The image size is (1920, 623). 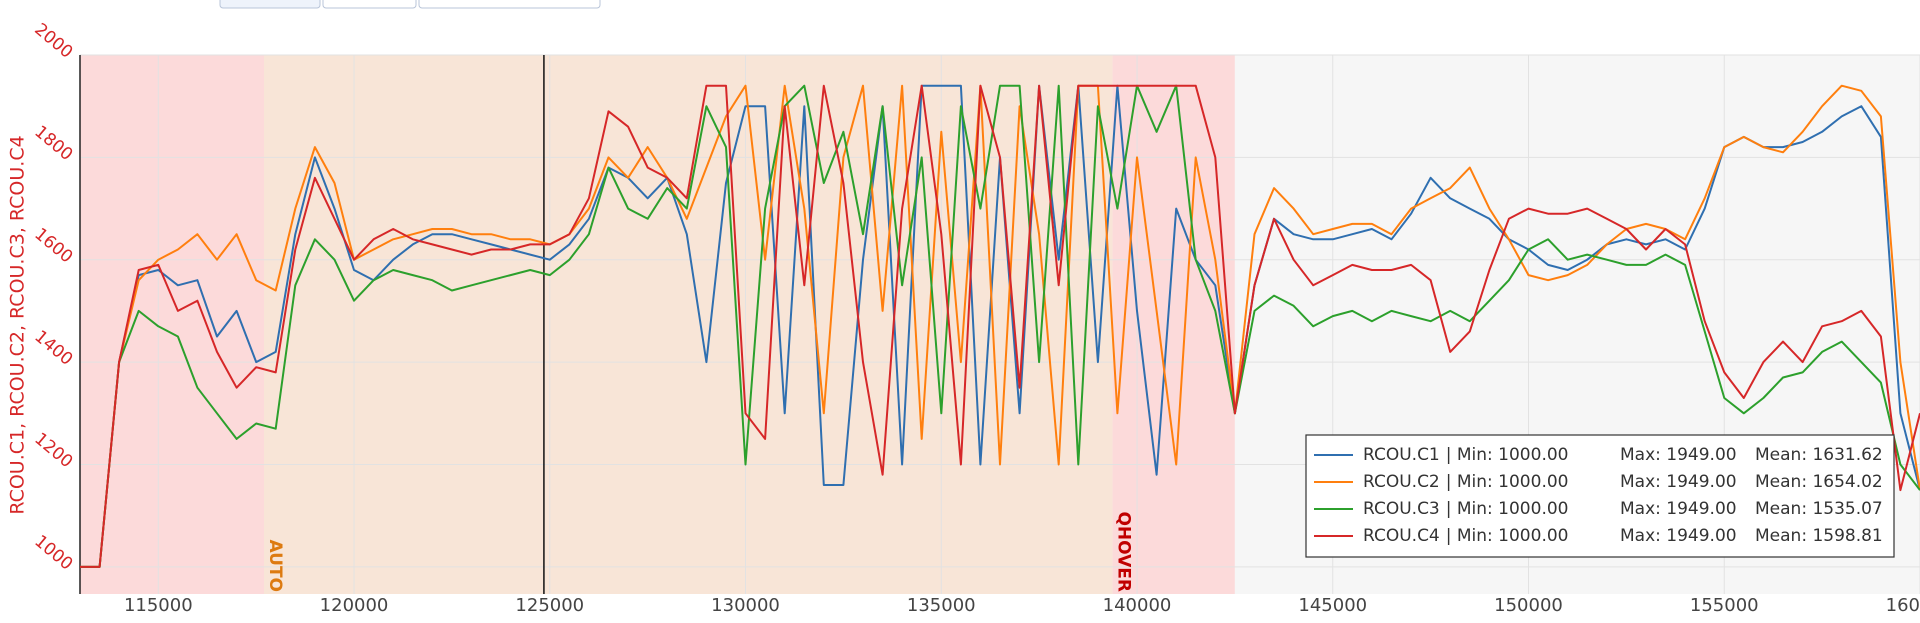 I want to click on x-tick-label: 135000, so click(x=941, y=605).